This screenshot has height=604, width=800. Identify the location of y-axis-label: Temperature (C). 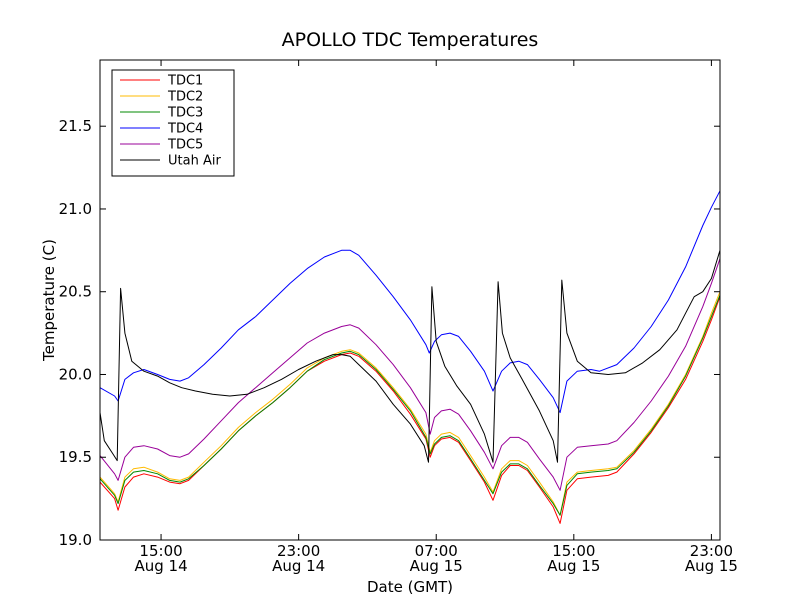
(49, 300).